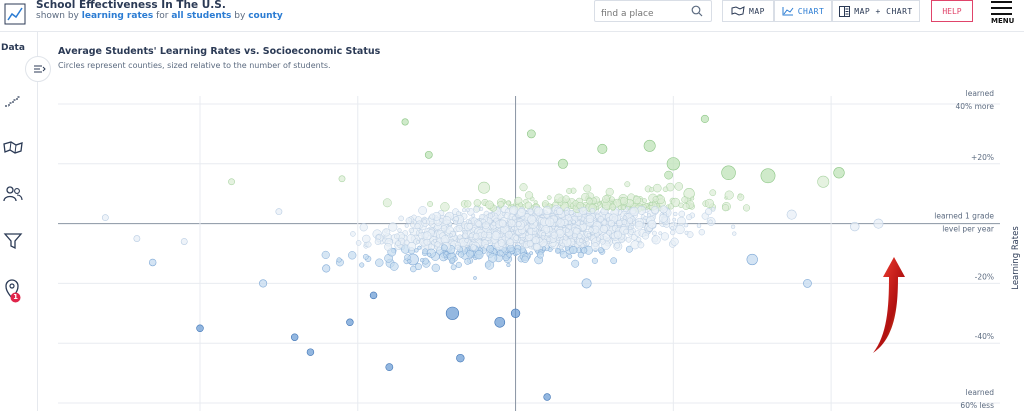 Image resolution: width=1024 pixels, height=411 pixels. I want to click on filter-steps-icon, so click(13, 101).